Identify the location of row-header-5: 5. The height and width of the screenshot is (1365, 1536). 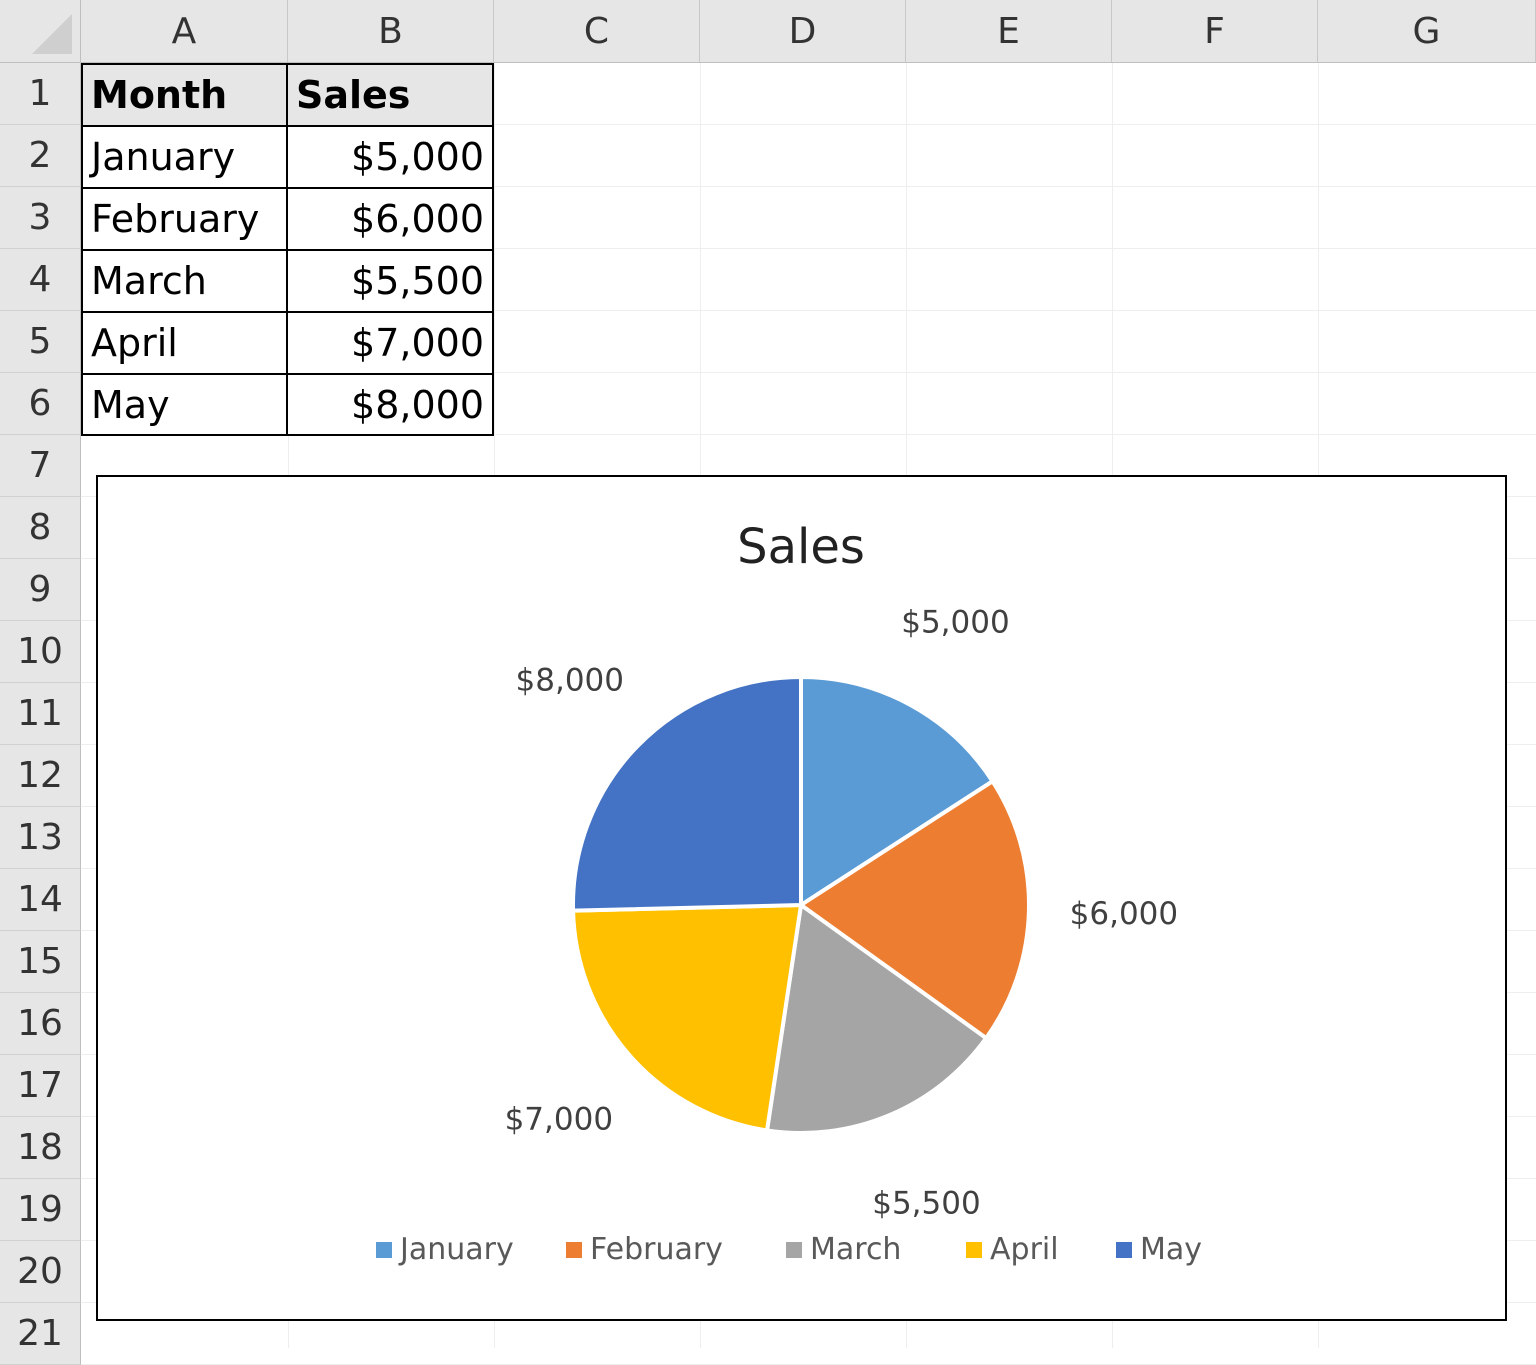
(40, 342).